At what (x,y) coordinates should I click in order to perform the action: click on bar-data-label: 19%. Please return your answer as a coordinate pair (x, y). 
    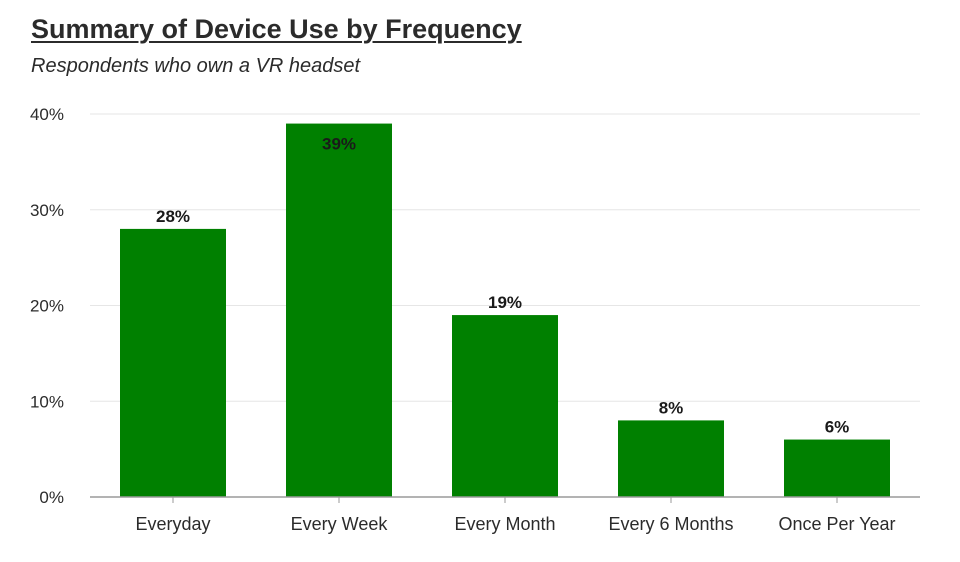
    Looking at the image, I should click on (505, 302).